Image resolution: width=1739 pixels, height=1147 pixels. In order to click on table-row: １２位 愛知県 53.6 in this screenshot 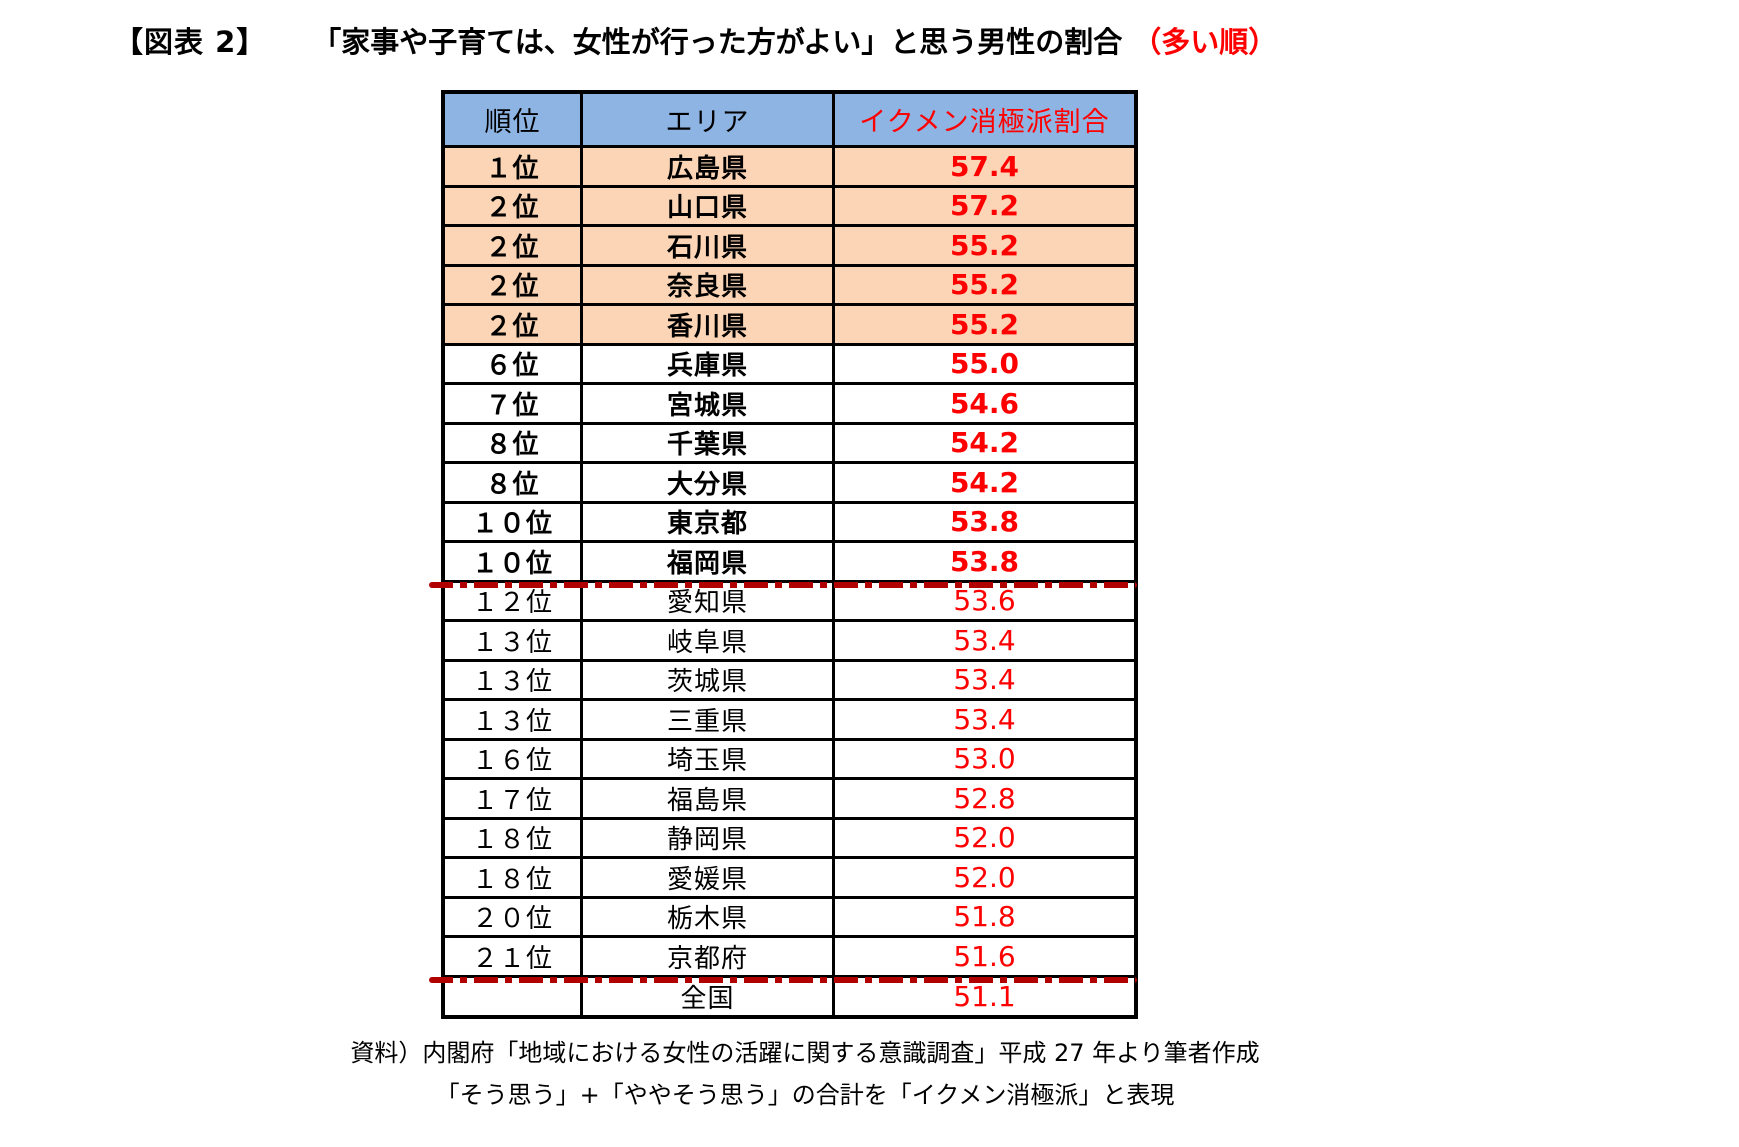, I will do `click(789, 602)`.